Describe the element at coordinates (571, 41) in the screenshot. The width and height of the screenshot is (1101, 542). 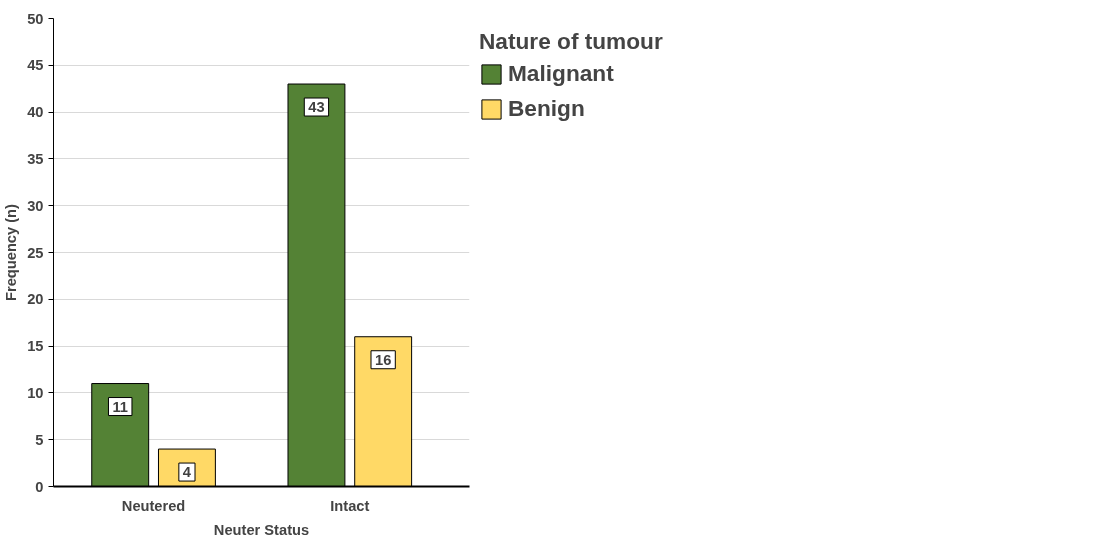
I see `legend-title: Nature of tumour` at that location.